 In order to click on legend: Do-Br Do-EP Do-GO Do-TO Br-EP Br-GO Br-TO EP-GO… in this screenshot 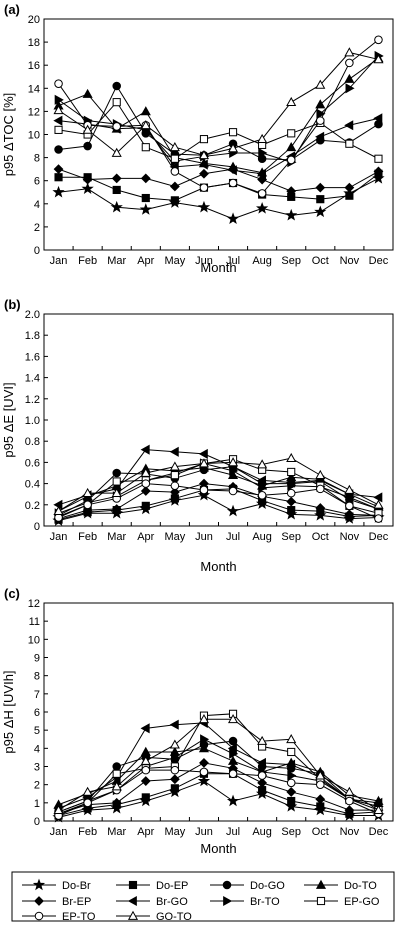, I will do `click(203, 897)`.